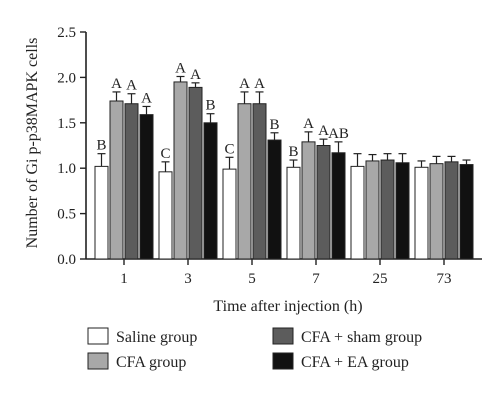 The height and width of the screenshot is (400, 500). I want to click on x-axis: 1 3 5 7 25 73, so click(284, 272).